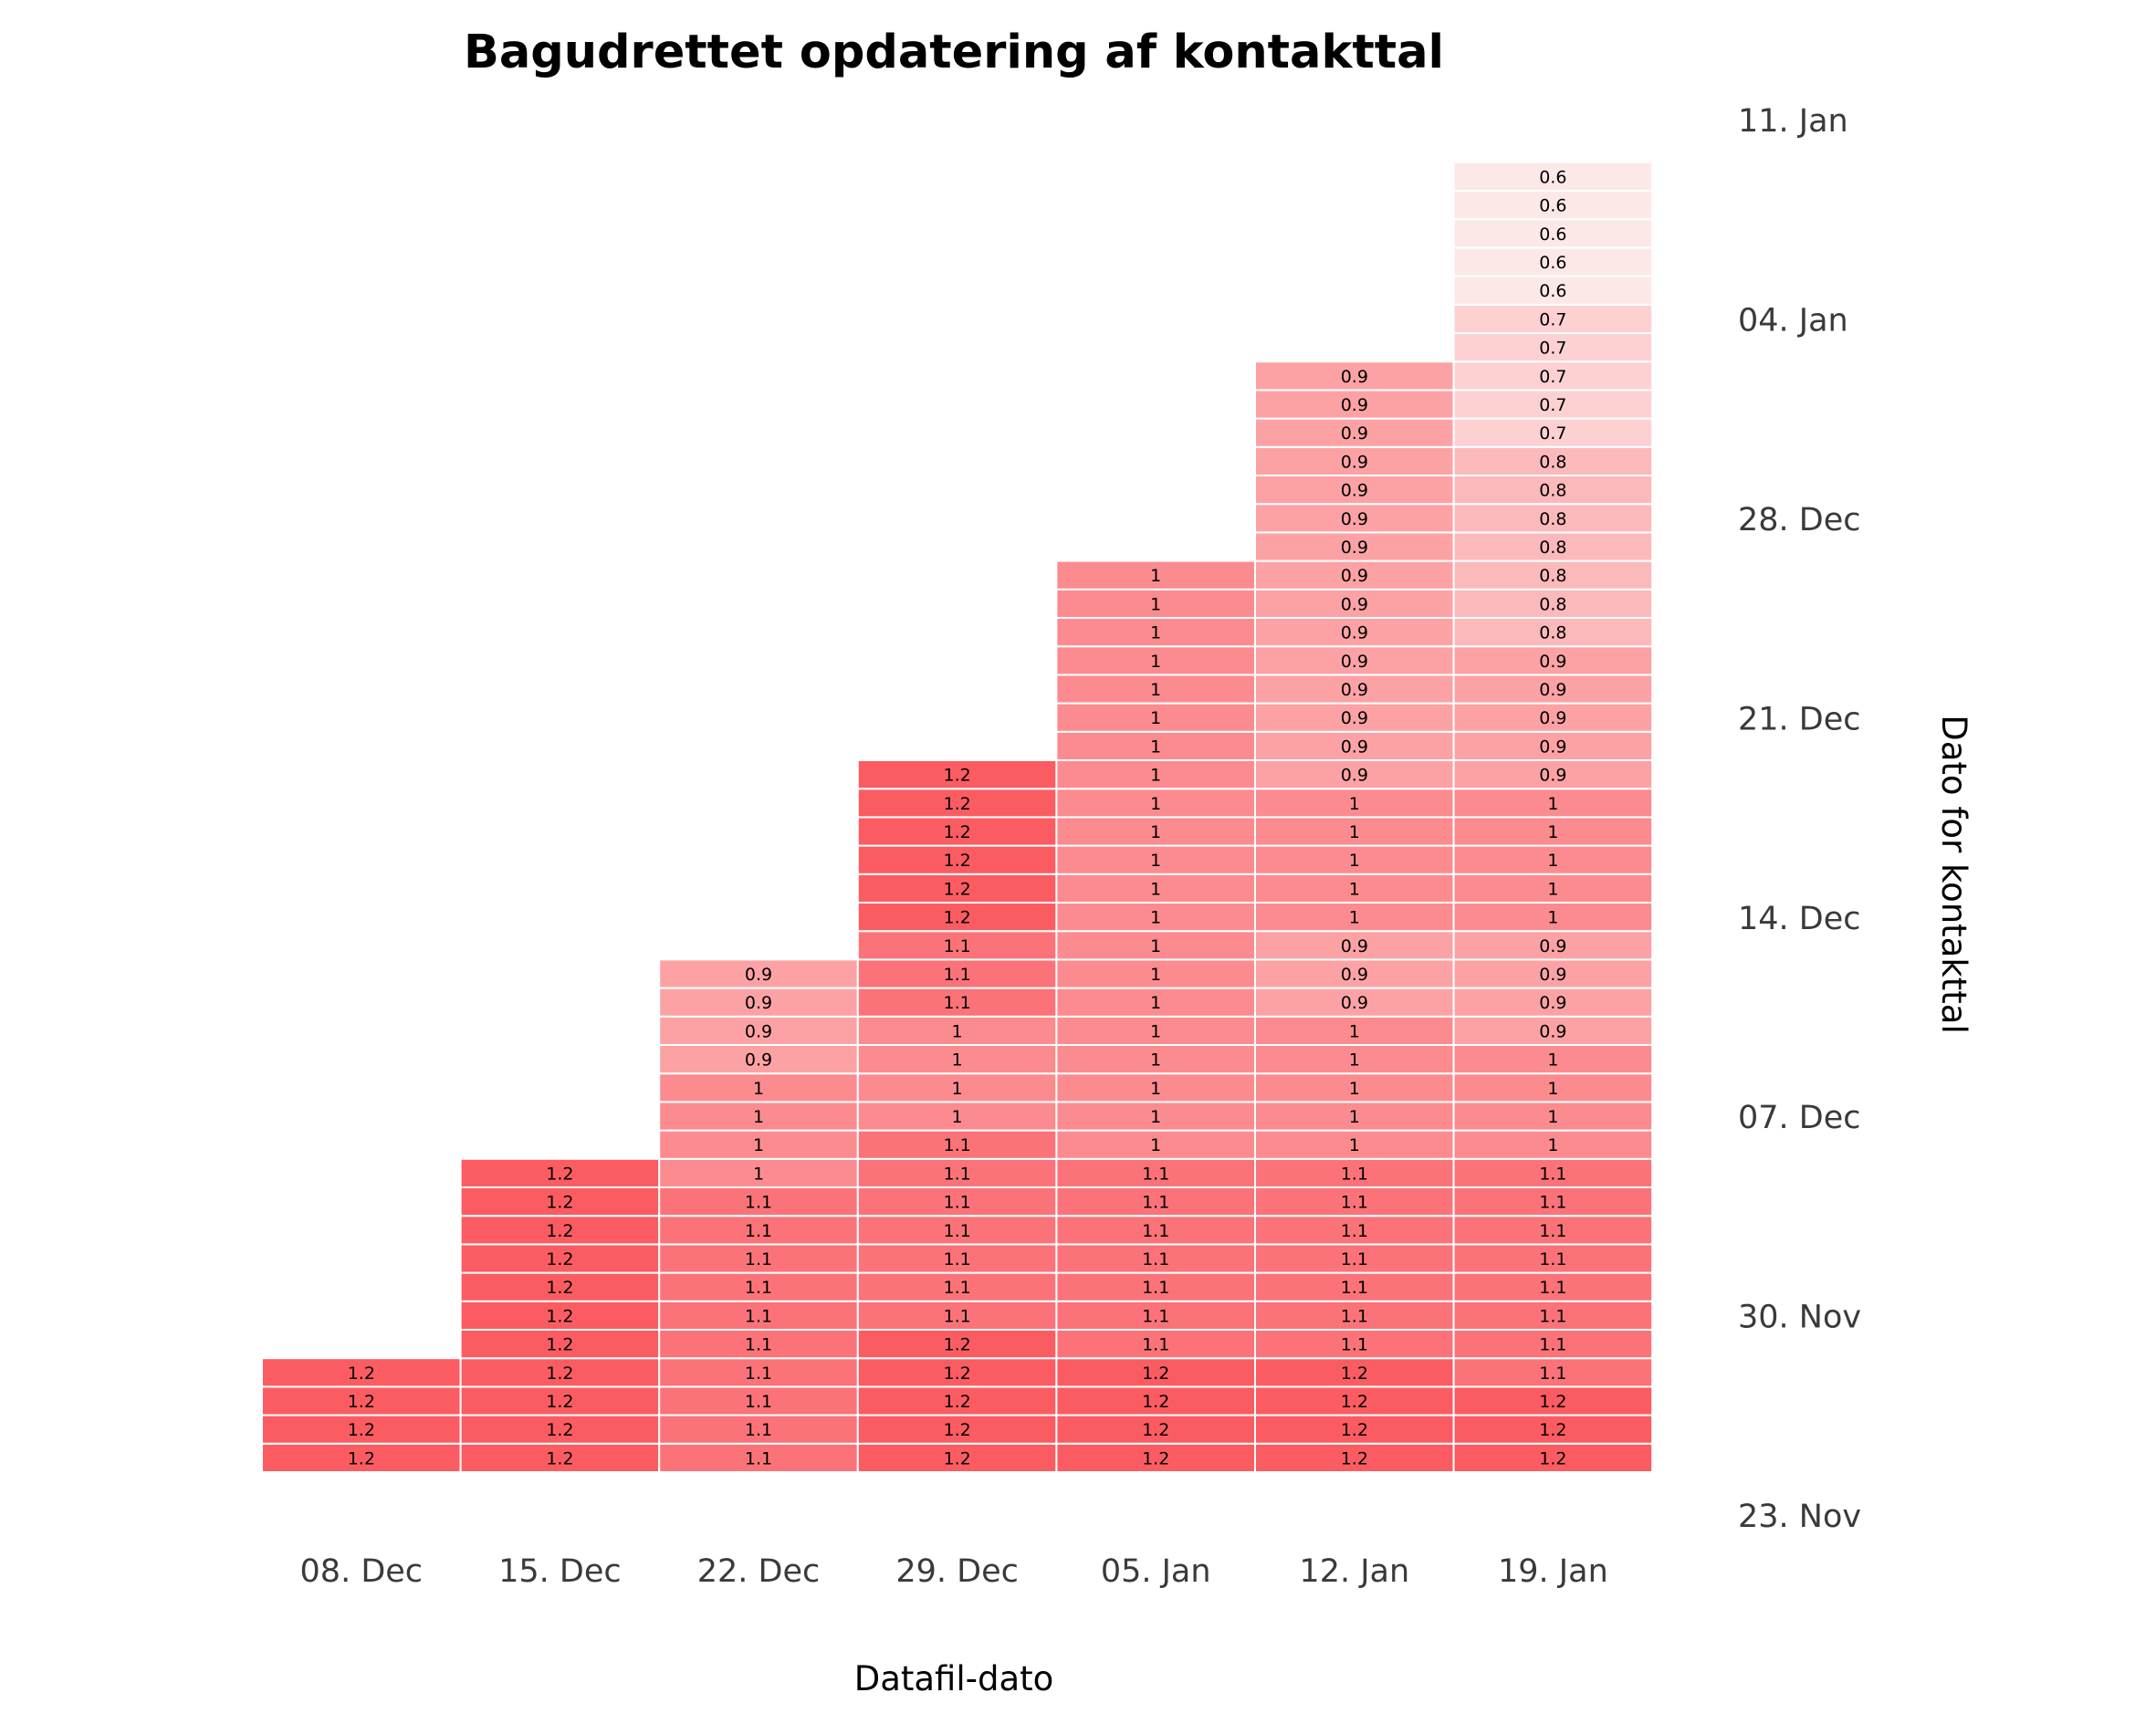 The image size is (2156, 1724). I want to click on cell-value-label: 0.7, so click(1553, 405).